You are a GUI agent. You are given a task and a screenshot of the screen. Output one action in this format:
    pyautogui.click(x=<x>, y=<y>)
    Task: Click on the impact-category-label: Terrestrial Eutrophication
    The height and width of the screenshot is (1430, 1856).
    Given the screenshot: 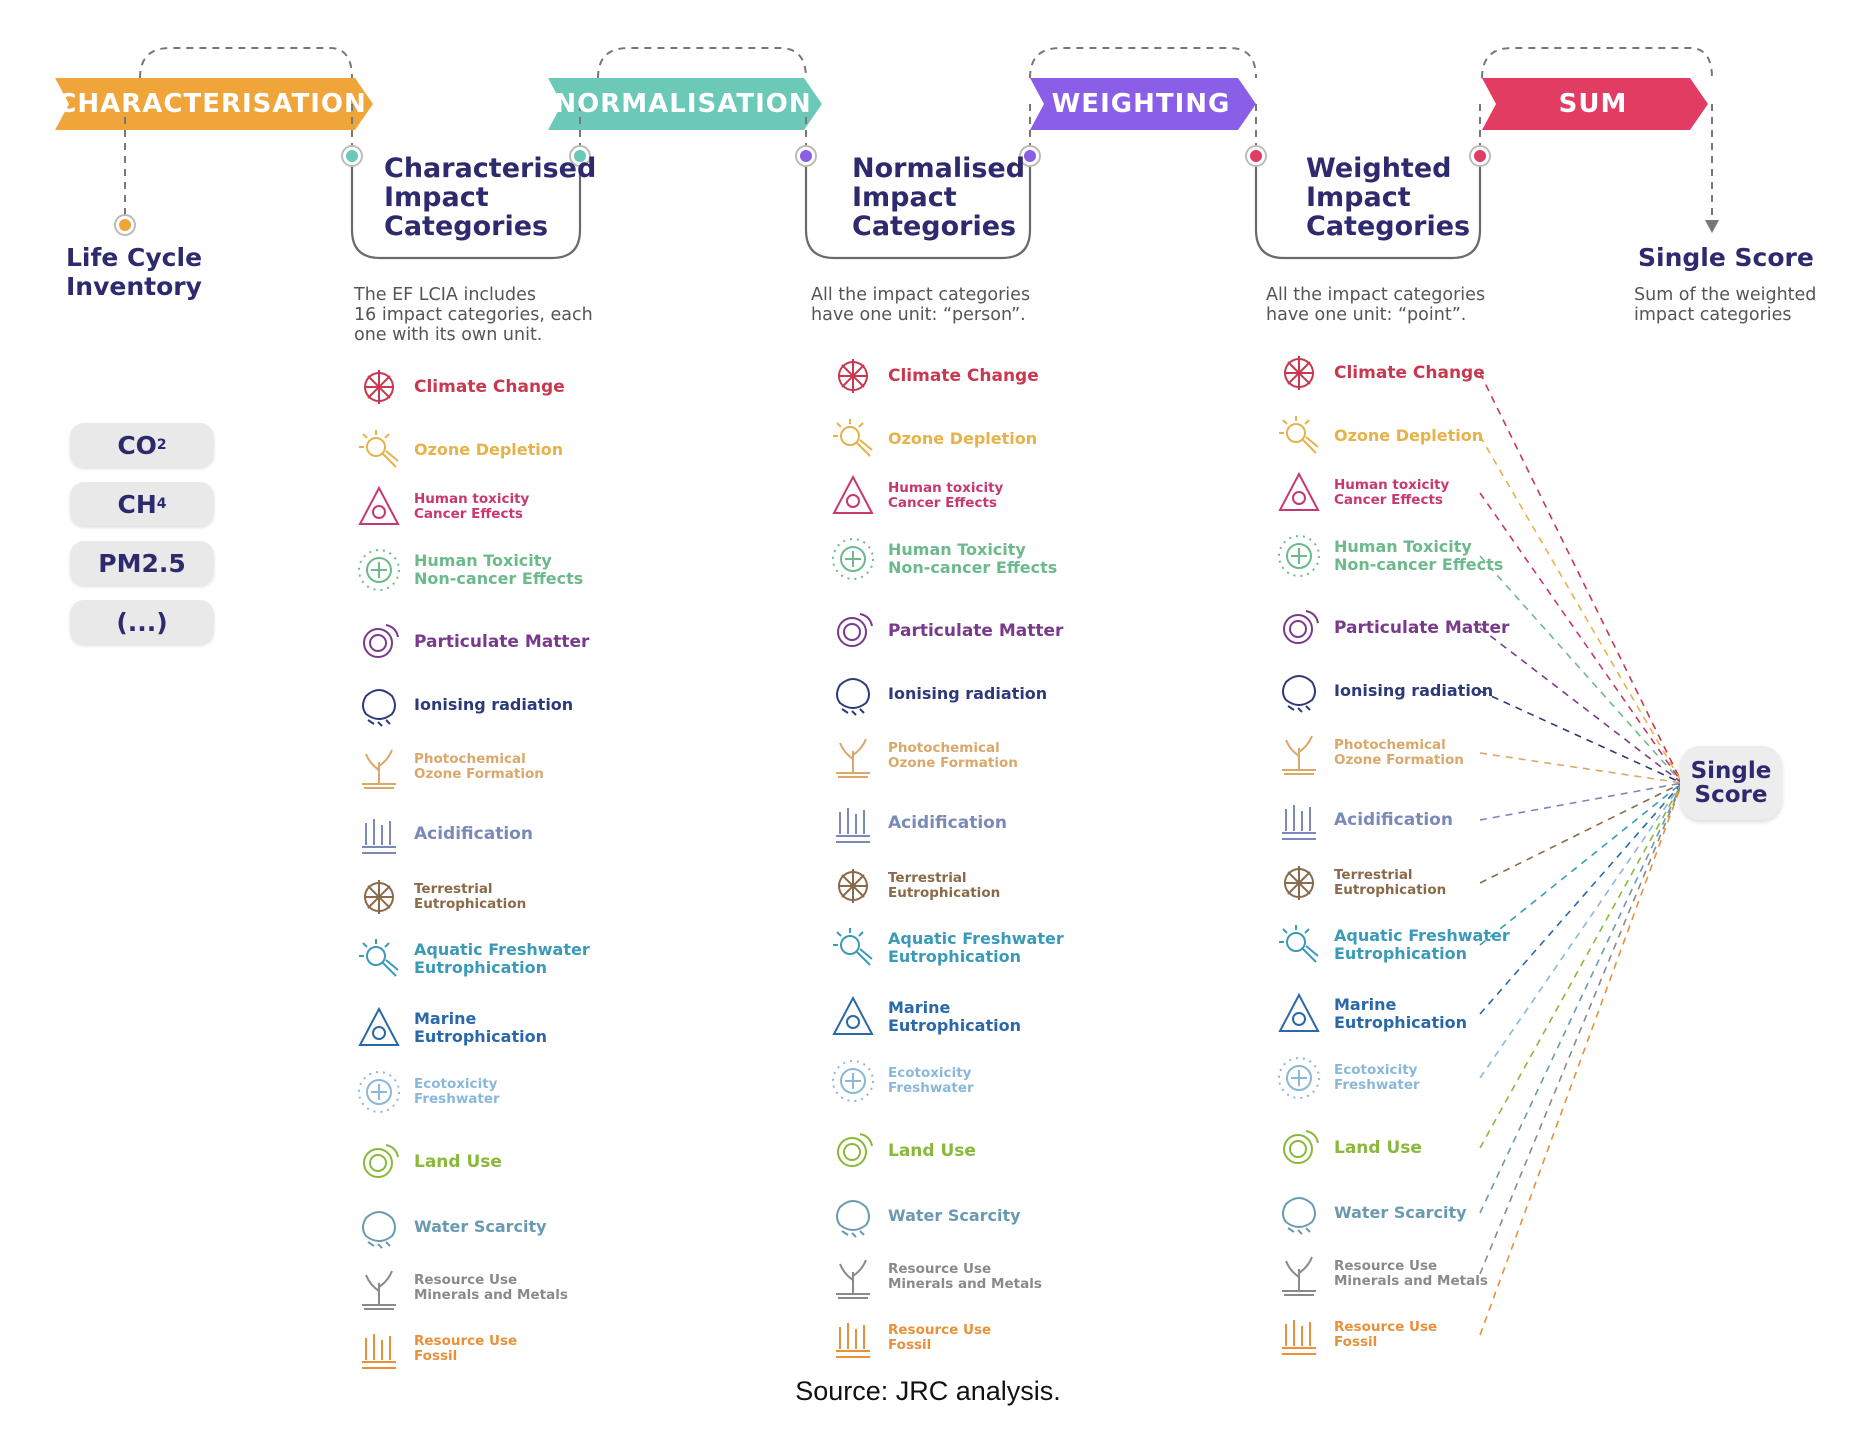 What is the action you would take?
    pyautogui.click(x=470, y=896)
    